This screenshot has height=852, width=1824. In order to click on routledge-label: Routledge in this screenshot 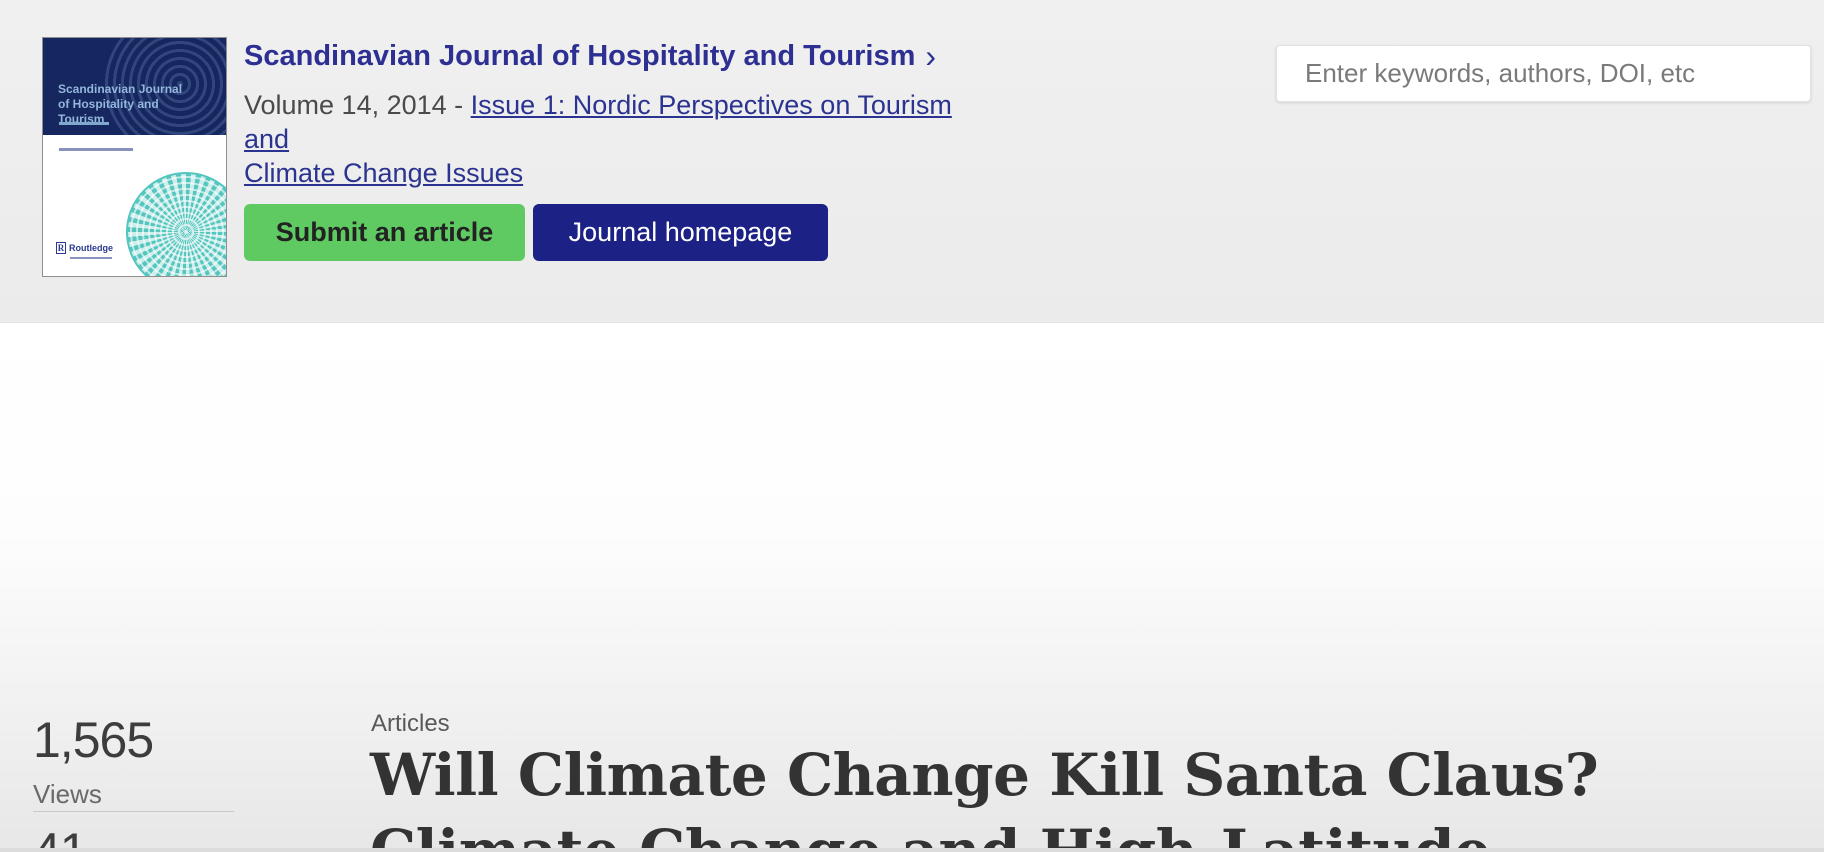, I will do `click(91, 248)`.